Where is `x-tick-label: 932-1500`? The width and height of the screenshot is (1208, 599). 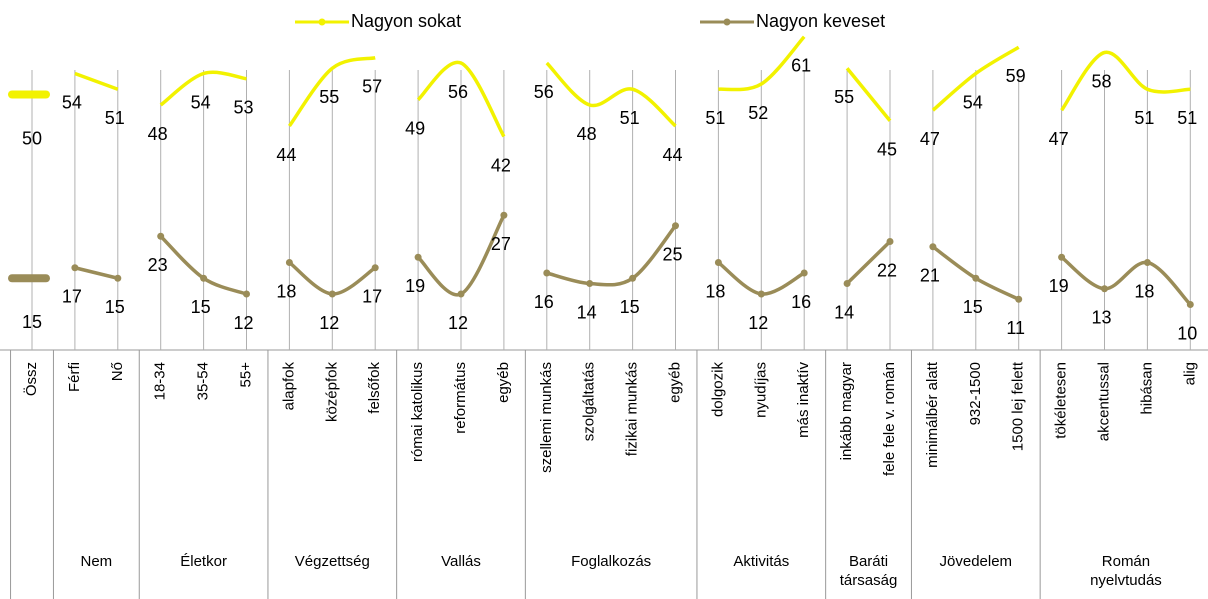 x-tick-label: 932-1500 is located at coordinates (975, 393).